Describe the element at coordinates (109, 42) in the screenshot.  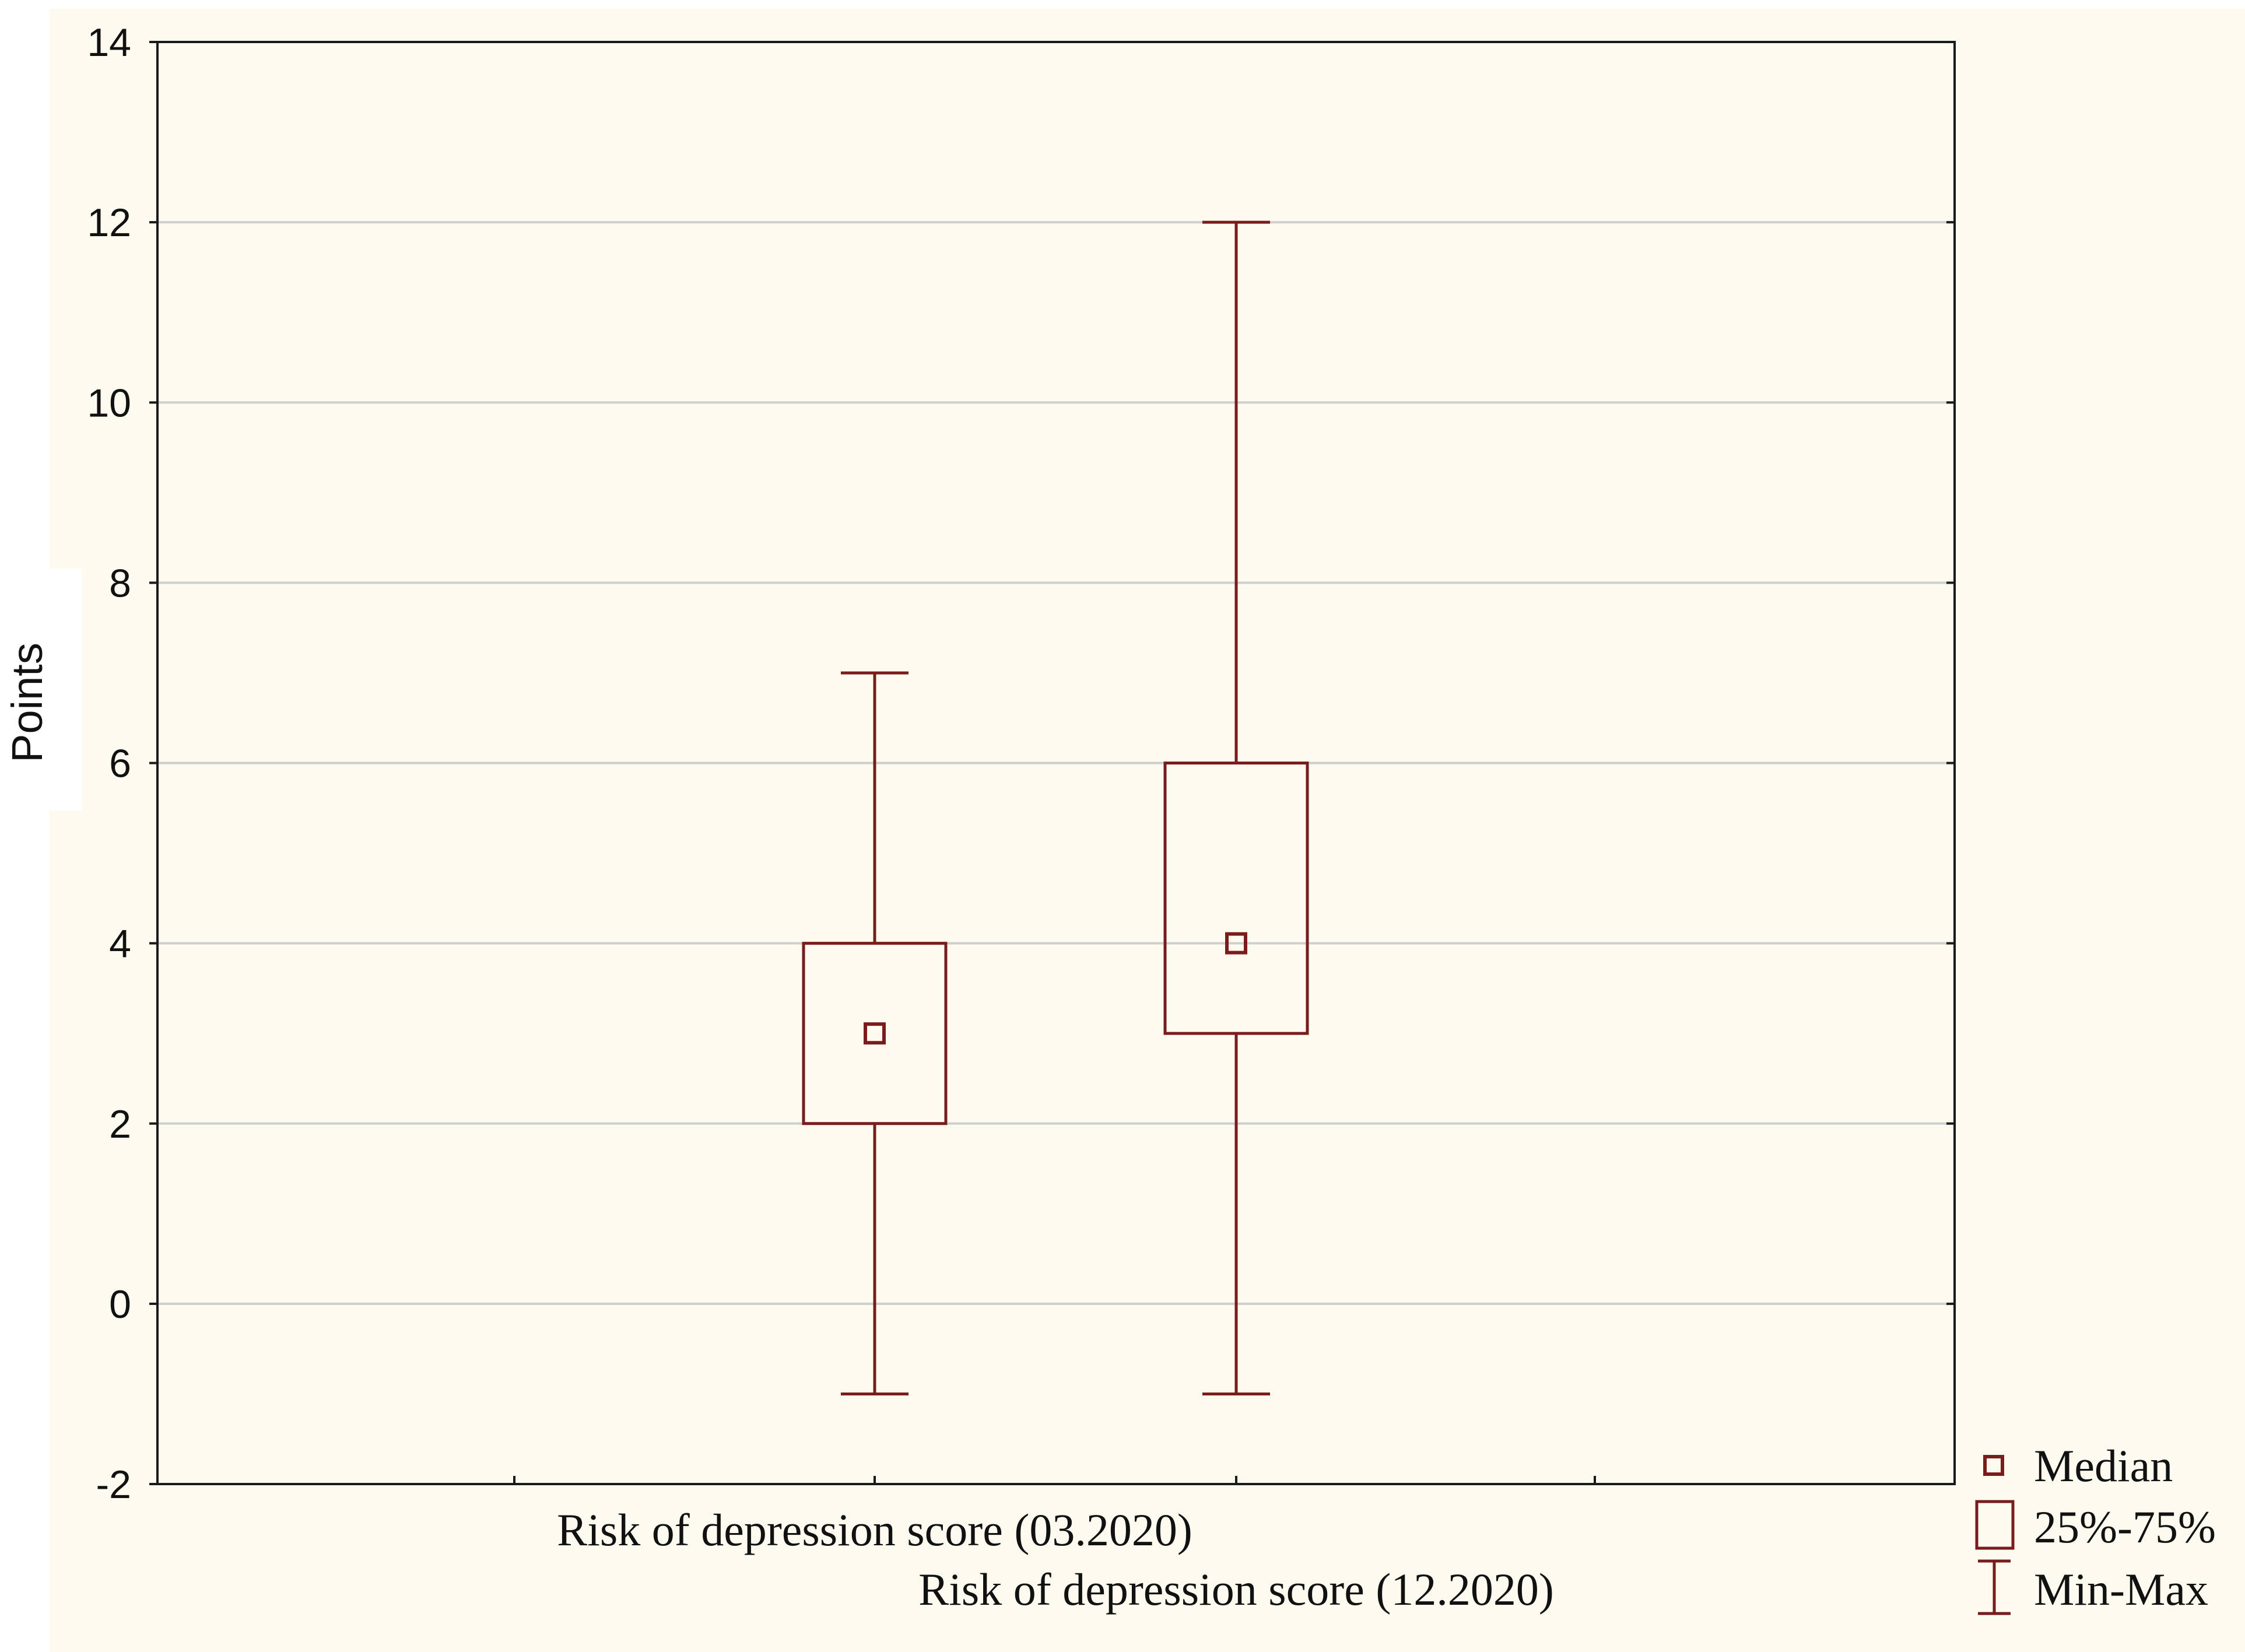
I see `y-tick-label: 14` at that location.